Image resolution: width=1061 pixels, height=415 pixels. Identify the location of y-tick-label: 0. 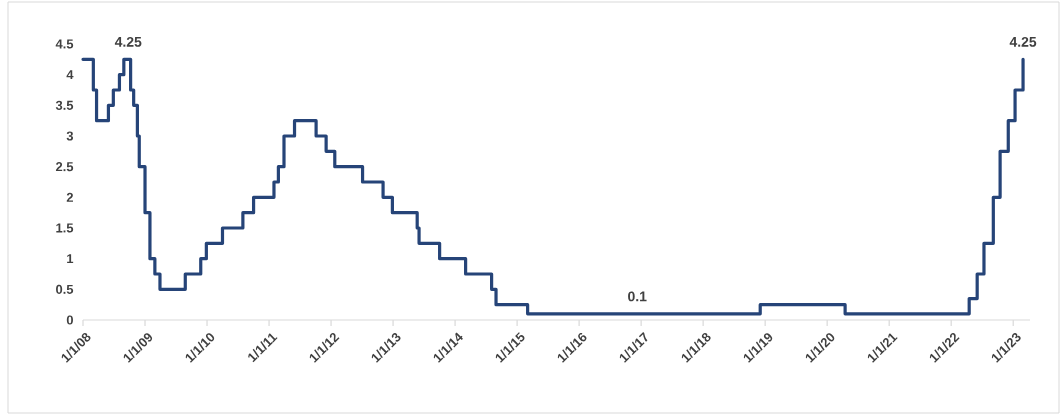
(69, 320).